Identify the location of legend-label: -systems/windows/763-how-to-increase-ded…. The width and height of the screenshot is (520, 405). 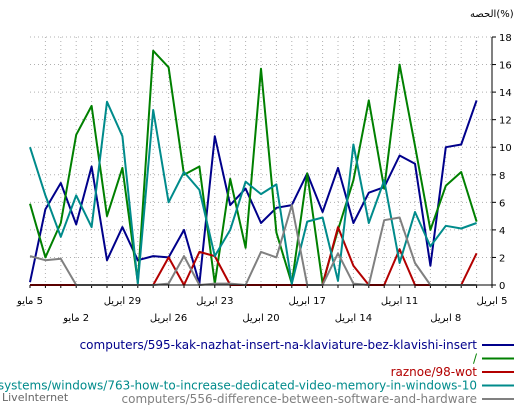
(238, 386).